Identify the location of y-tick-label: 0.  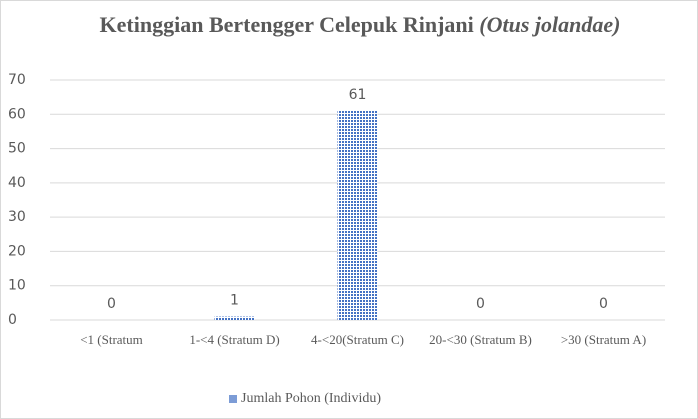
(12, 320).